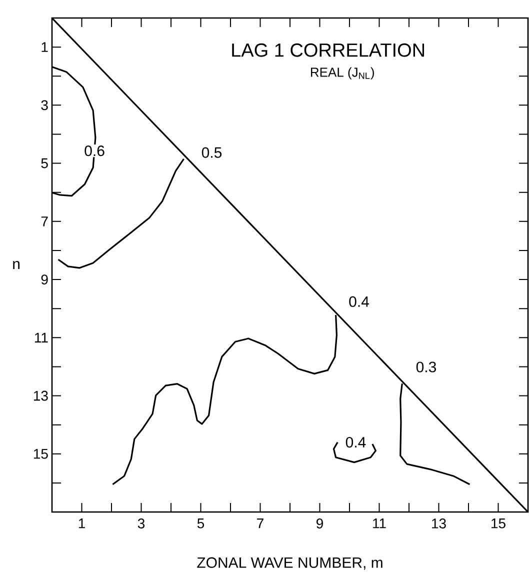  Describe the element at coordinates (342, 73) in the screenshot. I see `text: REAL (J$_{NL}$)` at that location.